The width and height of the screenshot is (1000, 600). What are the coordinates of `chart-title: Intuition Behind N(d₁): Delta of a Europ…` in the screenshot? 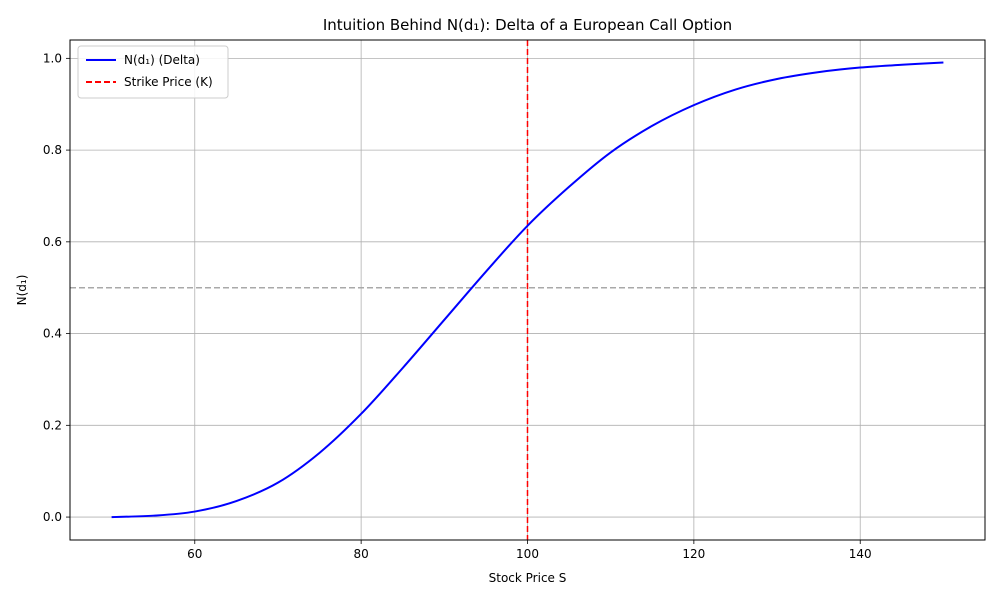 It's located at (527, 25).